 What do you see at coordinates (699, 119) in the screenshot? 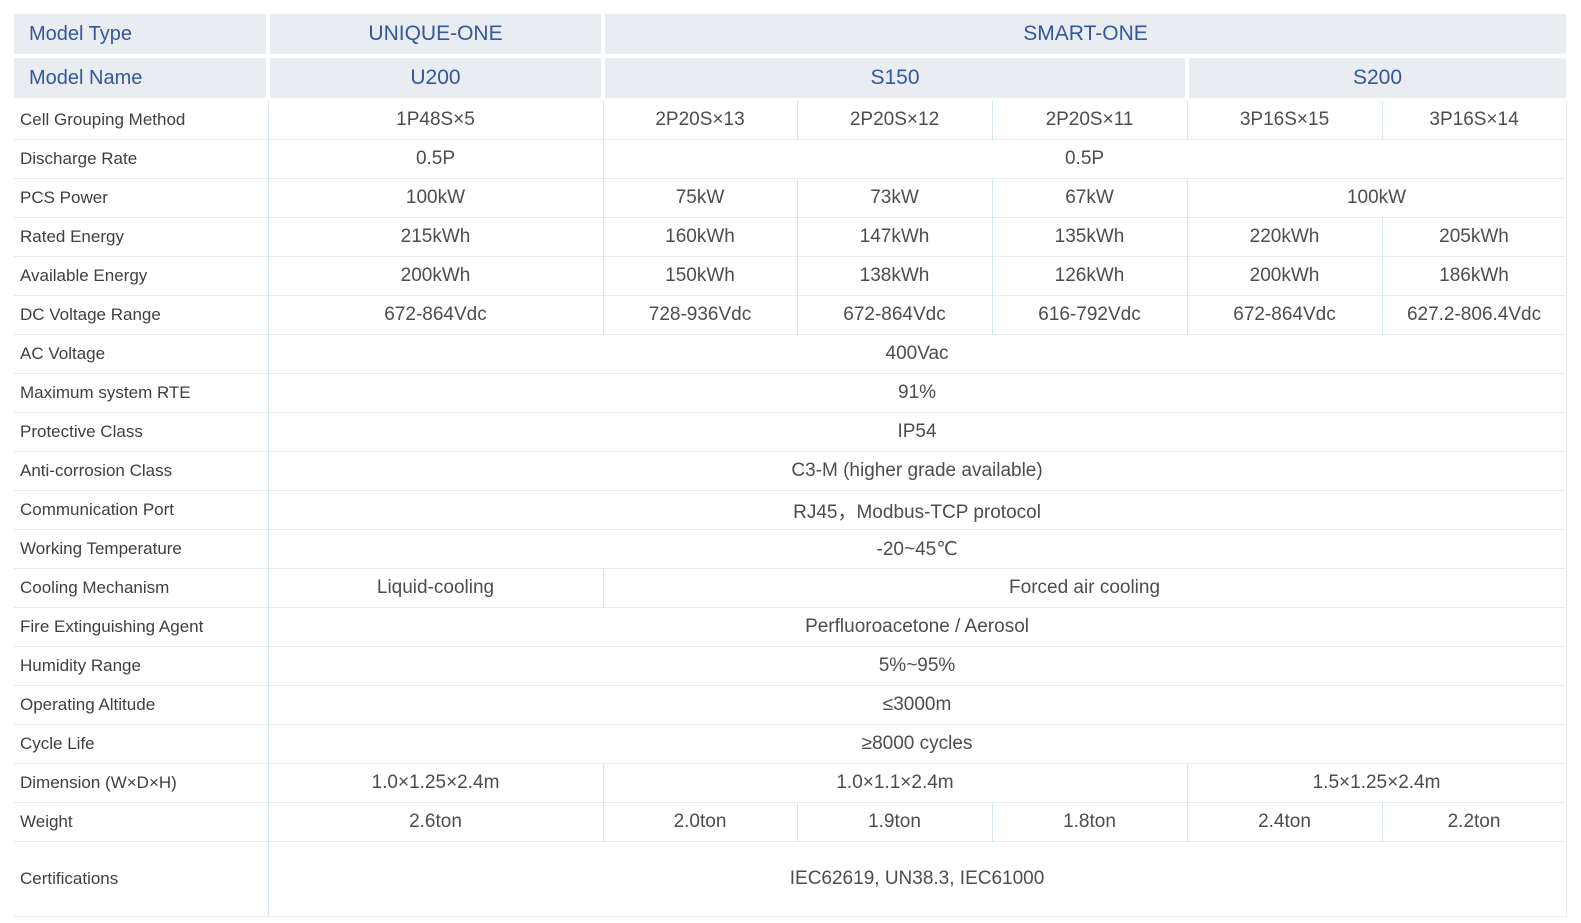
I see `spec-value: 2P20S×13` at bounding box center [699, 119].